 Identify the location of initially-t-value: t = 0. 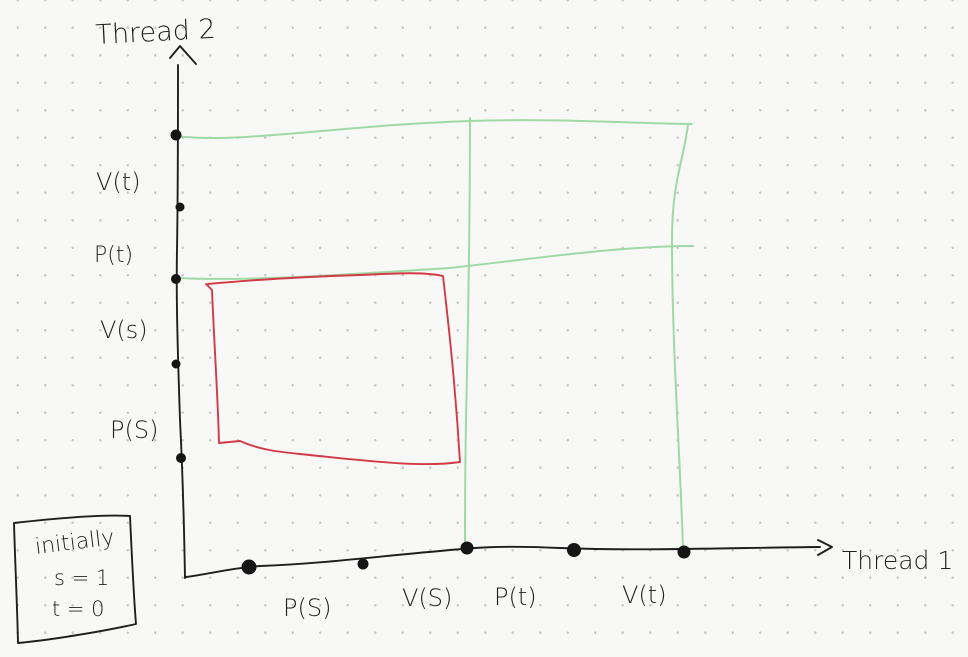
(78, 609).